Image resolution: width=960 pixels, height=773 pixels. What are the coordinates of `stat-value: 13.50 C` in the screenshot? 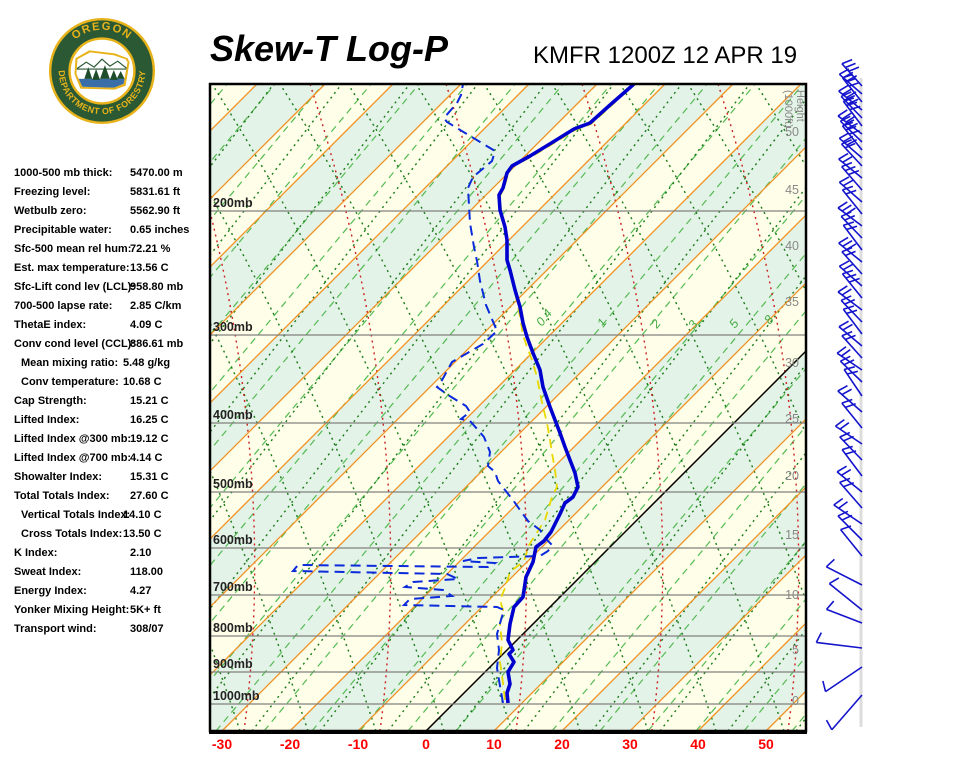 It's located at (142, 534).